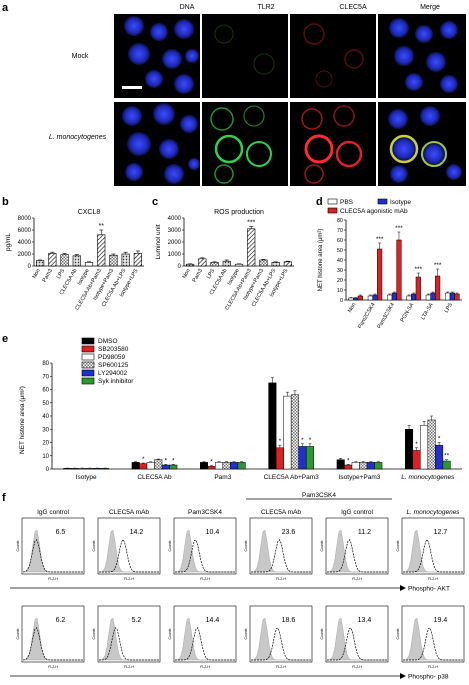 The height and width of the screenshot is (685, 469). I want to click on row-label-mock: Mock, so click(80, 56).